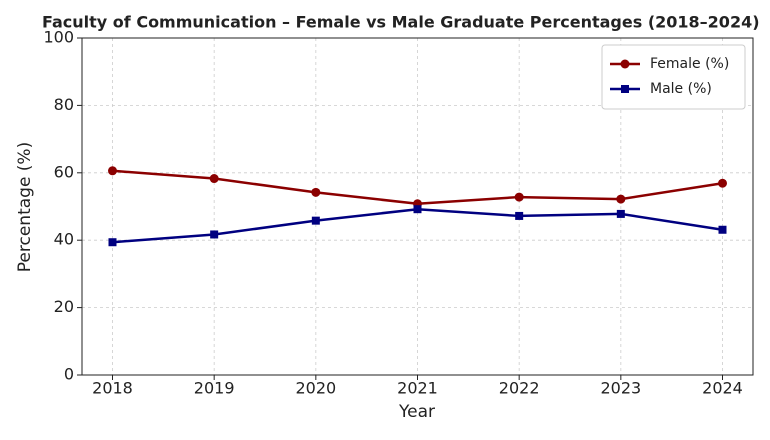 Image resolution: width=770 pixels, height=440 pixels. What do you see at coordinates (681, 89) in the screenshot?
I see `legend-label: Male (%)` at bounding box center [681, 89].